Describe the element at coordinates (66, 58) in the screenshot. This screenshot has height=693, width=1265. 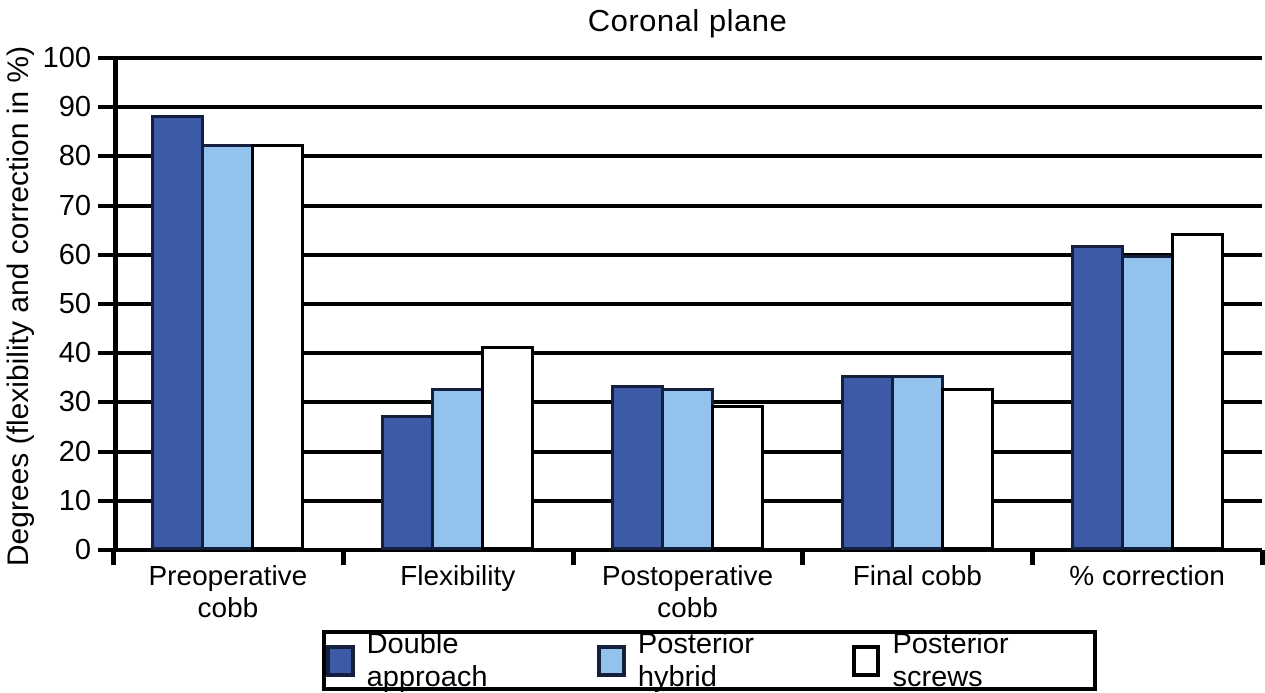
I see `y-tick-label: 100` at that location.